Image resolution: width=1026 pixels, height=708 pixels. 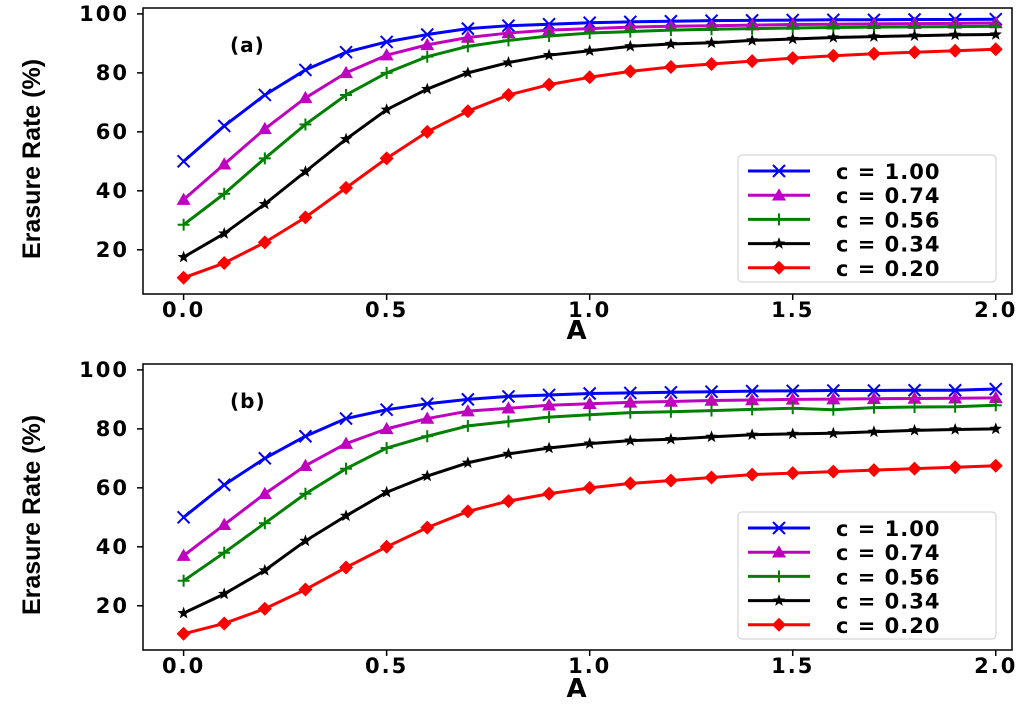 I want to click on x-tick-label: 2.0, so click(x=995, y=666).